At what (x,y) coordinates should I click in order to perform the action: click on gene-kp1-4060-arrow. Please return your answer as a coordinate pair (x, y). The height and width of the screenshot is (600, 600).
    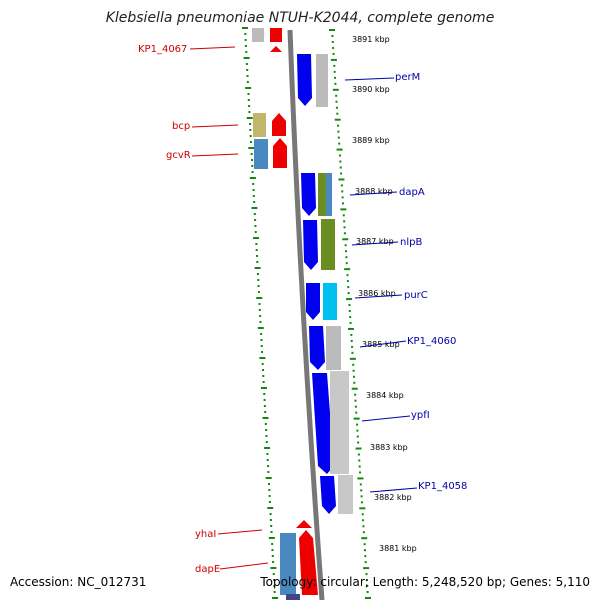
    Looking at the image, I should click on (317, 348).